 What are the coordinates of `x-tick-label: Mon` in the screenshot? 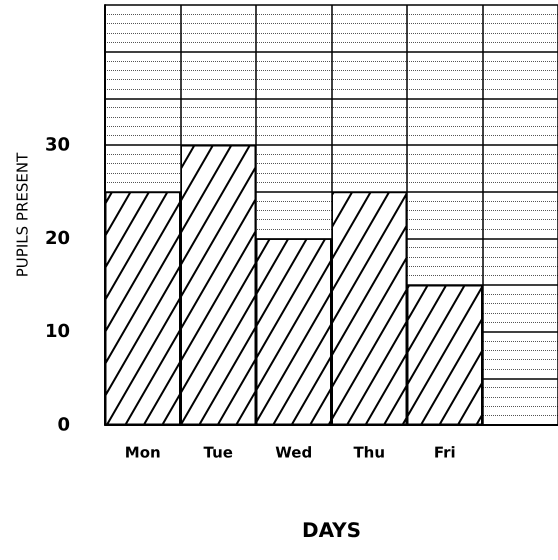 It's located at (142, 453).